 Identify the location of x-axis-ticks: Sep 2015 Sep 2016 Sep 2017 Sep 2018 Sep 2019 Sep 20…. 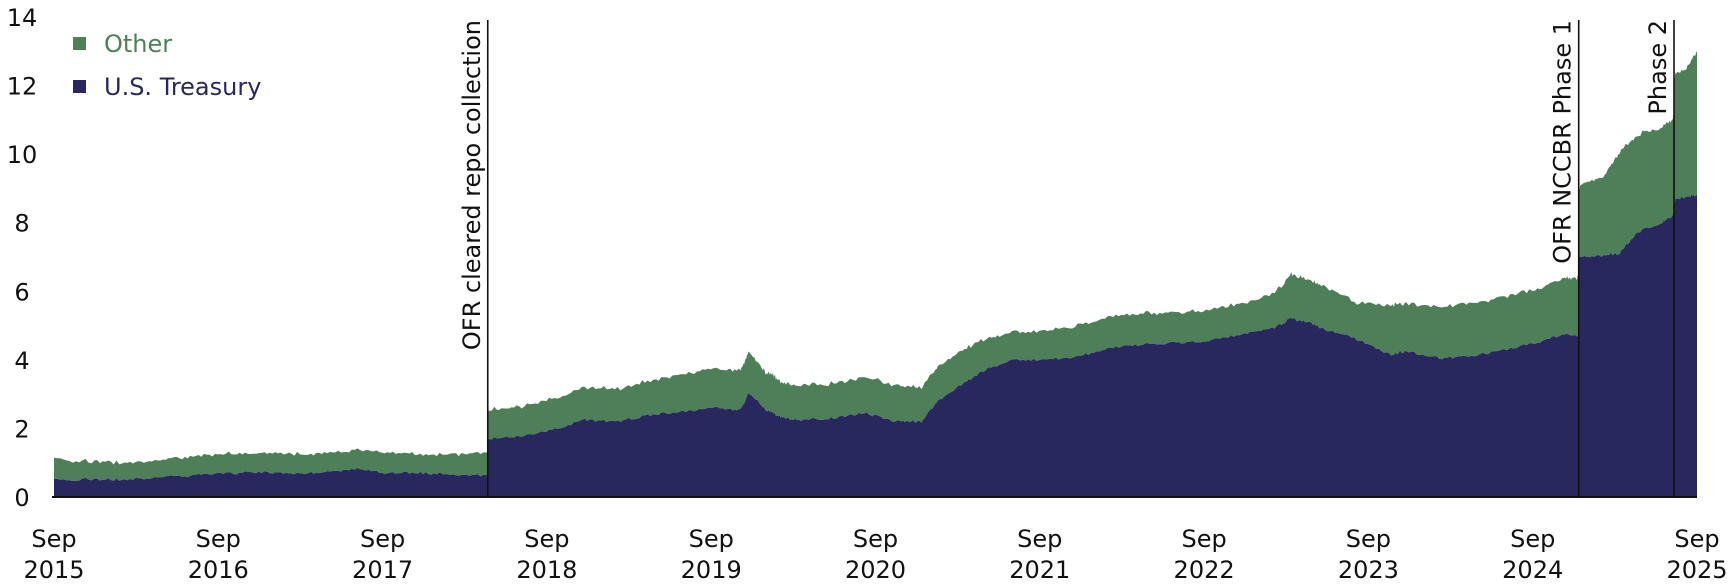
(875, 554).